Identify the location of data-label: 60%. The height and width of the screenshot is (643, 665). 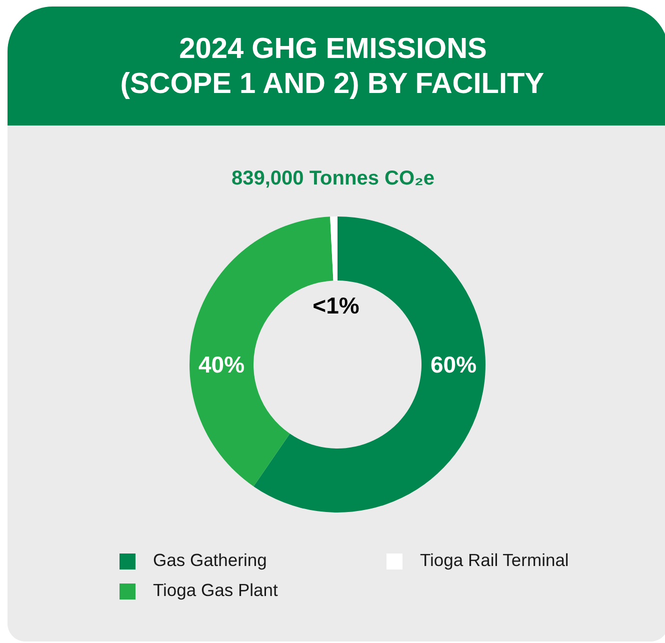
(453, 365).